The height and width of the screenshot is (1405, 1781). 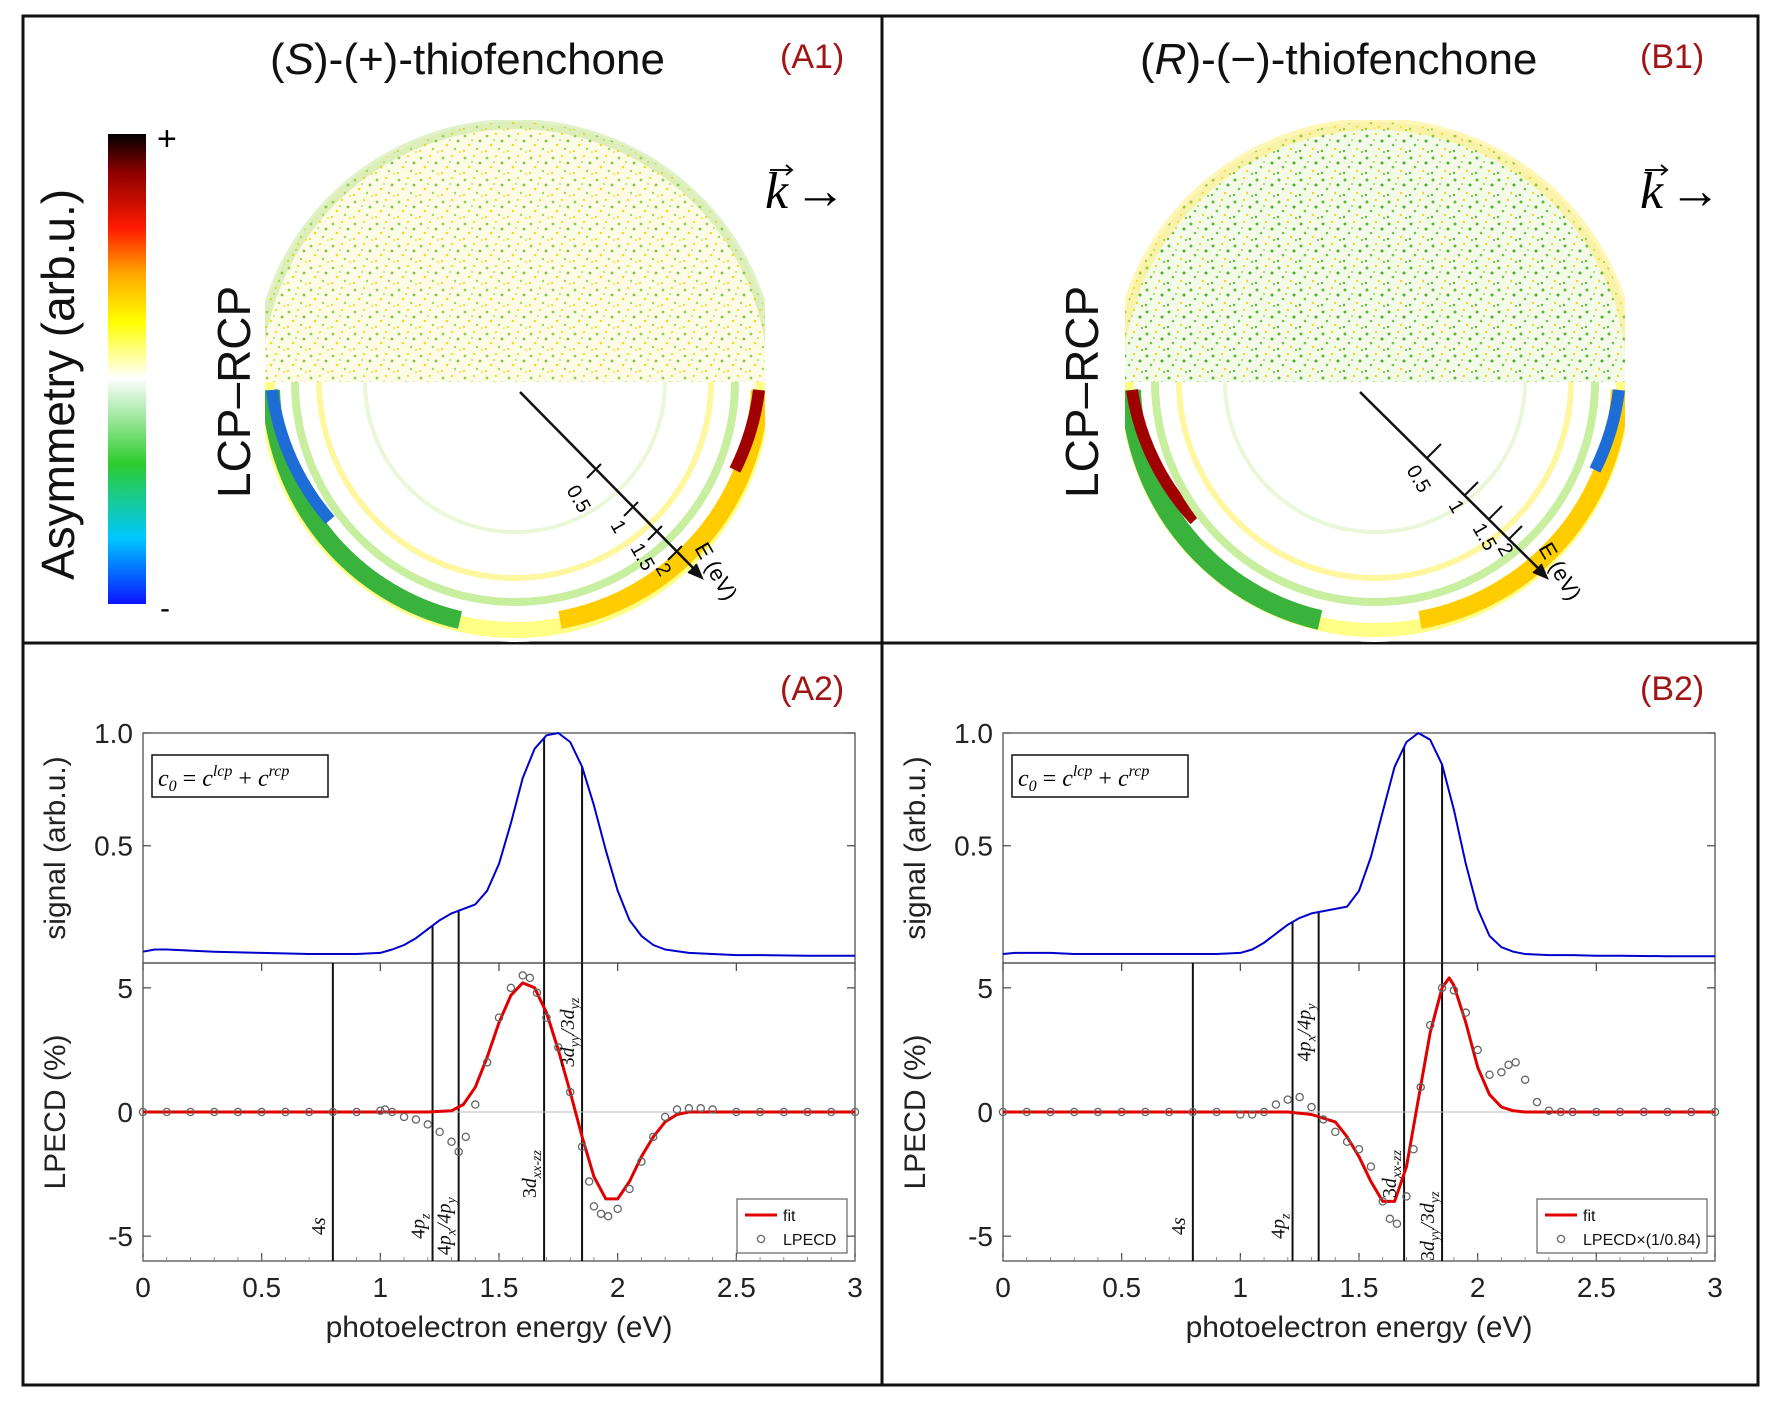 I want to click on panel-b1-ylabel: LCP–RCP, so click(x=1082, y=392).